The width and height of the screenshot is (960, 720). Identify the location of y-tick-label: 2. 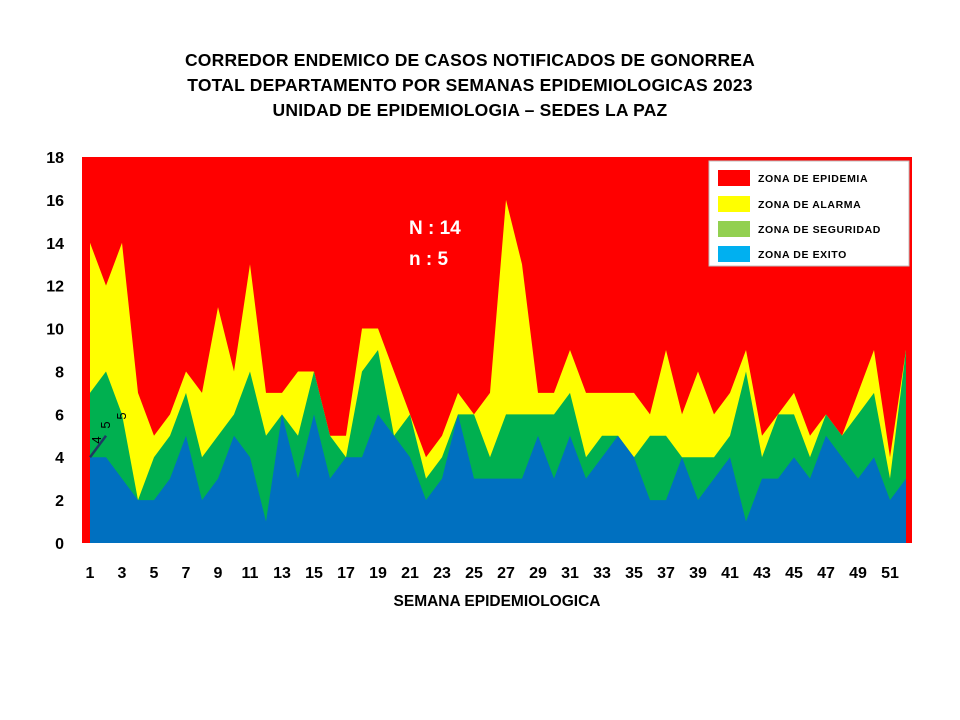
(59, 501).